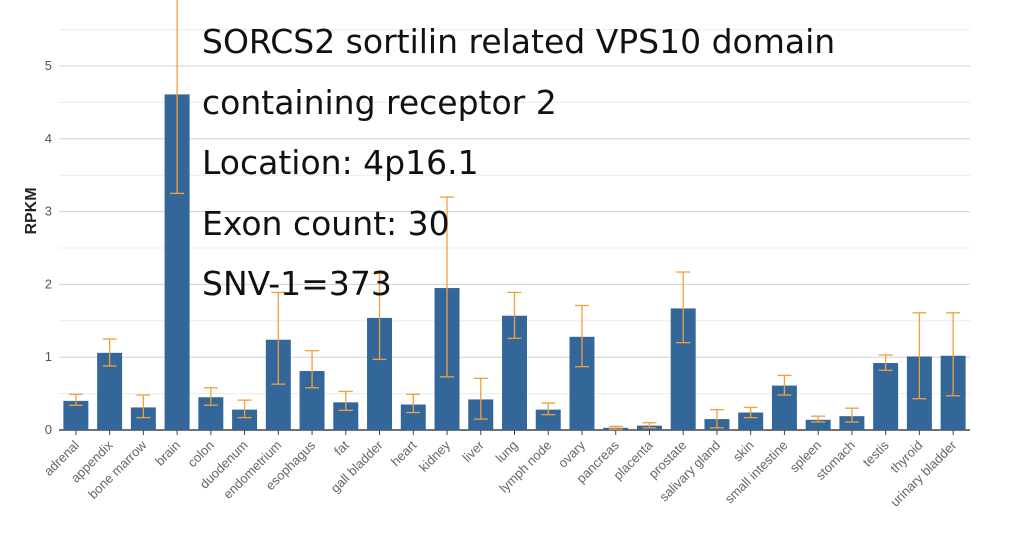 The height and width of the screenshot is (543, 1013). What do you see at coordinates (48, 65) in the screenshot?
I see `y-tick-label: 5` at bounding box center [48, 65].